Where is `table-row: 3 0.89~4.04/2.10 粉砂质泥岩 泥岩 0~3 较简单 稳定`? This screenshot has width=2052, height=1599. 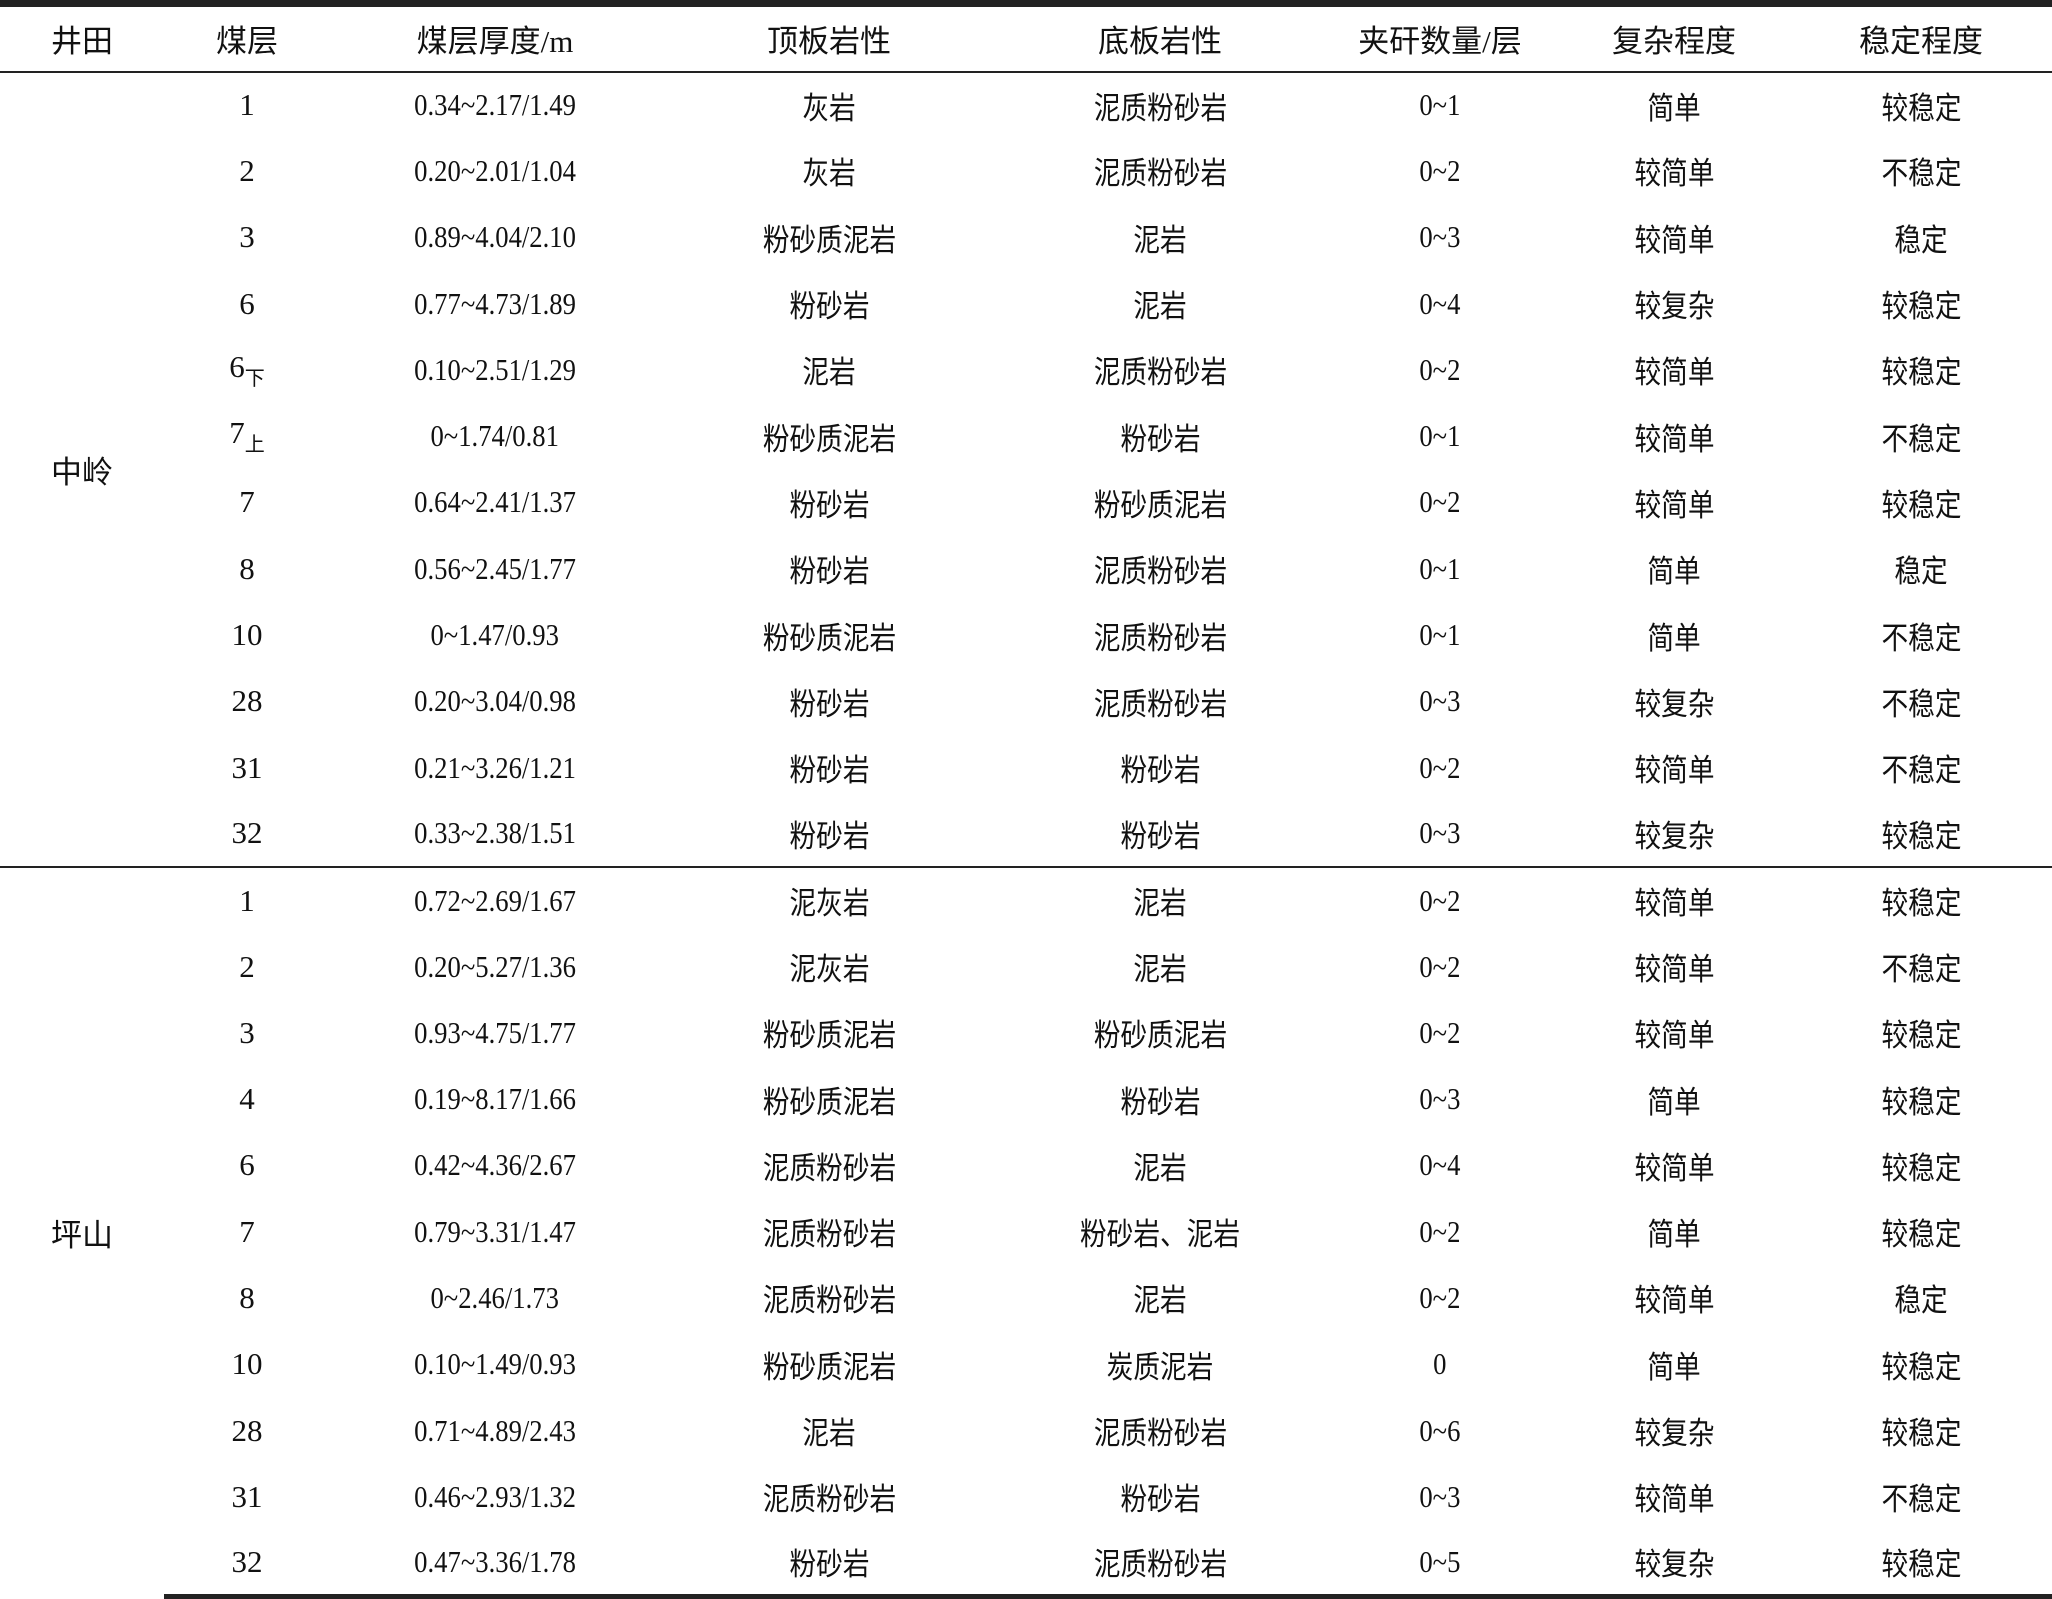 table-row: 3 0.89~4.04/2.10 粉砂质泥岩 泥岩 0~3 较简单 稳定 is located at coordinates (1026, 237).